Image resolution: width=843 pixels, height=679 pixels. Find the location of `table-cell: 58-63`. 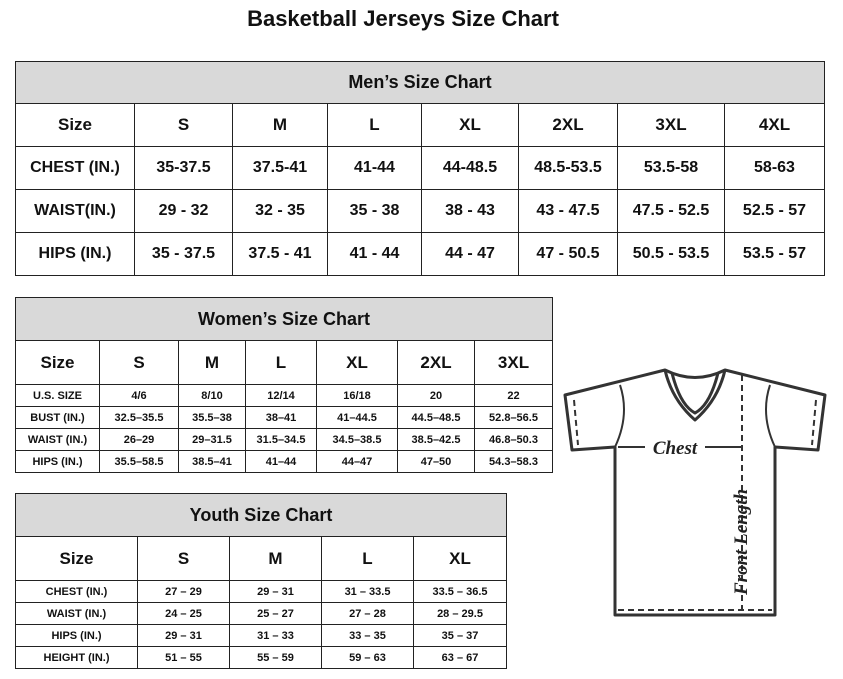

table-cell: 58-63 is located at coordinates (774, 168).